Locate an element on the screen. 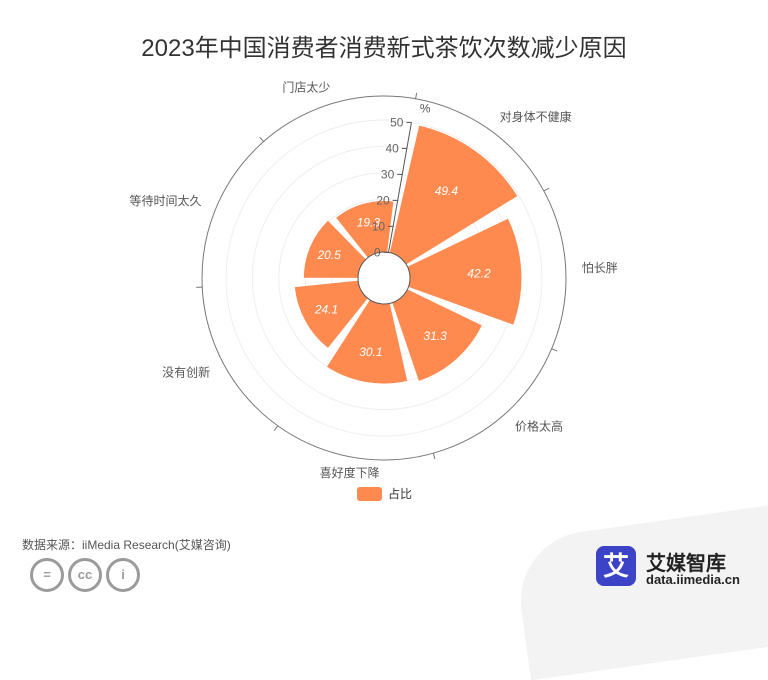 This screenshot has height=680, width=768. equals-icon: = is located at coordinates (47, 575).